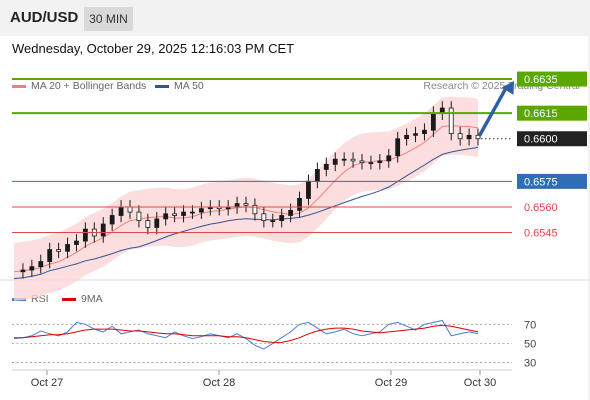 The width and height of the screenshot is (590, 400). What do you see at coordinates (92, 299) in the screenshot?
I see `ma9-legend-label: 9MA` at bounding box center [92, 299].